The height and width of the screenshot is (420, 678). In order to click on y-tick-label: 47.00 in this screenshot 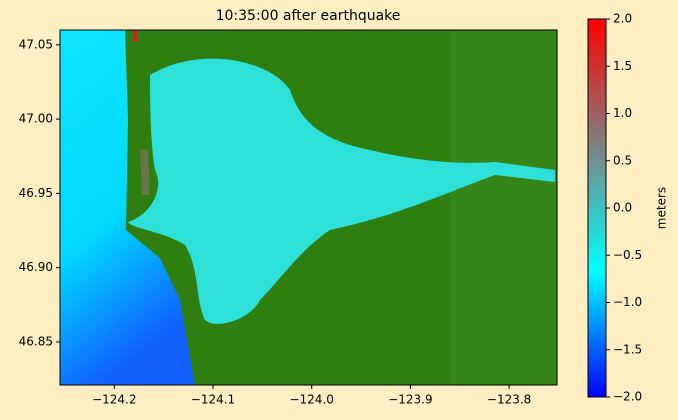, I will do `click(36, 119)`.